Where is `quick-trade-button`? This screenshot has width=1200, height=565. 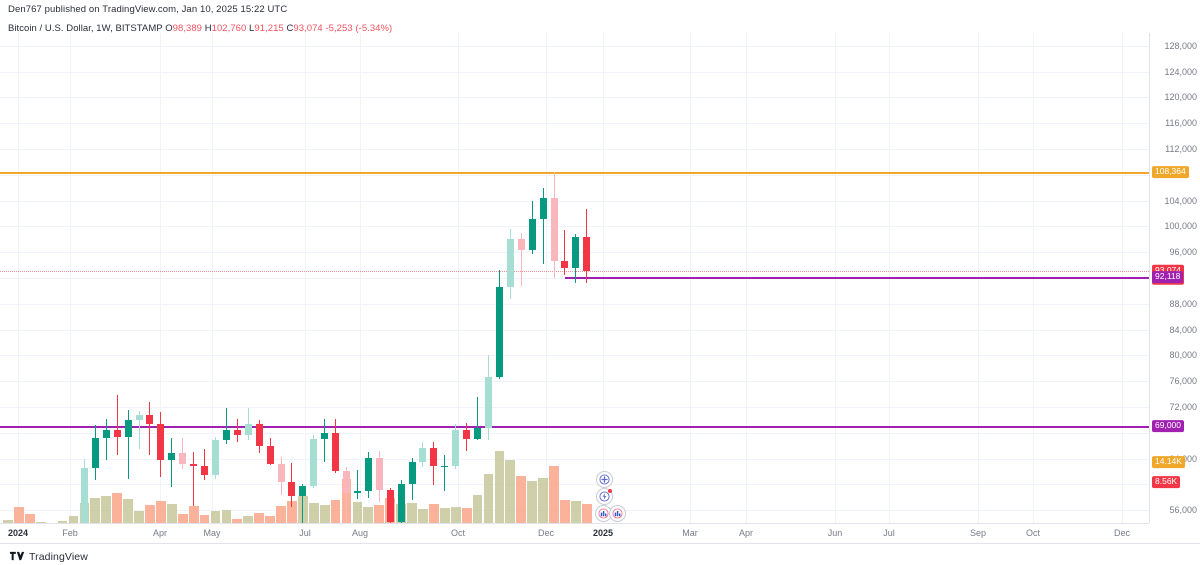
quick-trade-button is located at coordinates (604, 496).